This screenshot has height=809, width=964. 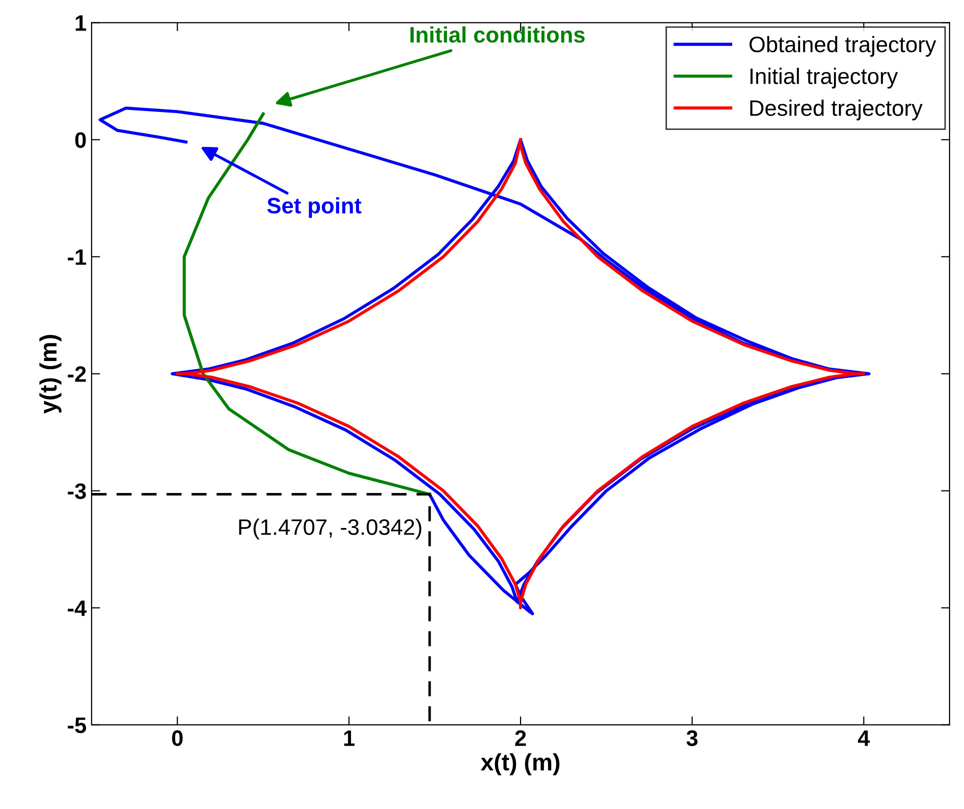 What do you see at coordinates (824, 78) in the screenshot?
I see `legend-label: Initial trajectory` at bounding box center [824, 78].